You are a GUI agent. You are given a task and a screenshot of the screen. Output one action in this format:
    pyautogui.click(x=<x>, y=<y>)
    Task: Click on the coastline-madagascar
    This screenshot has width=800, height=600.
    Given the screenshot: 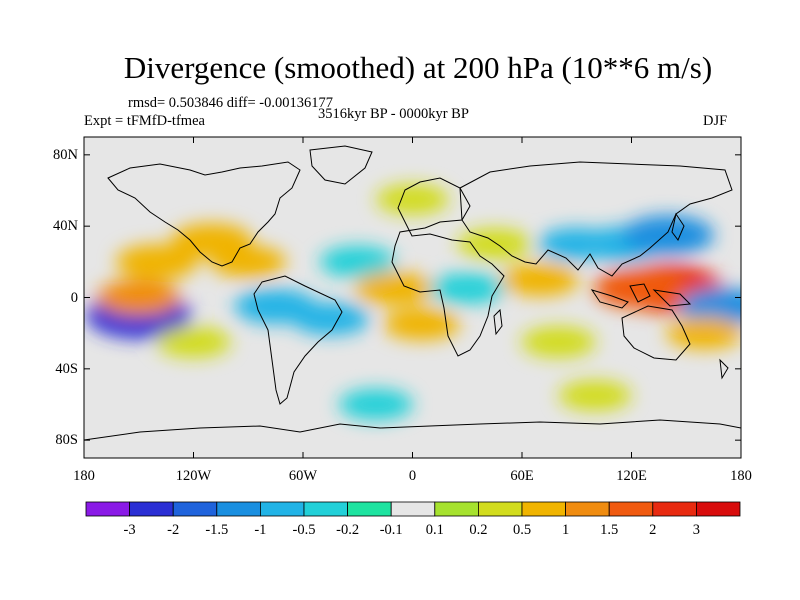 What is the action you would take?
    pyautogui.click(x=498, y=322)
    